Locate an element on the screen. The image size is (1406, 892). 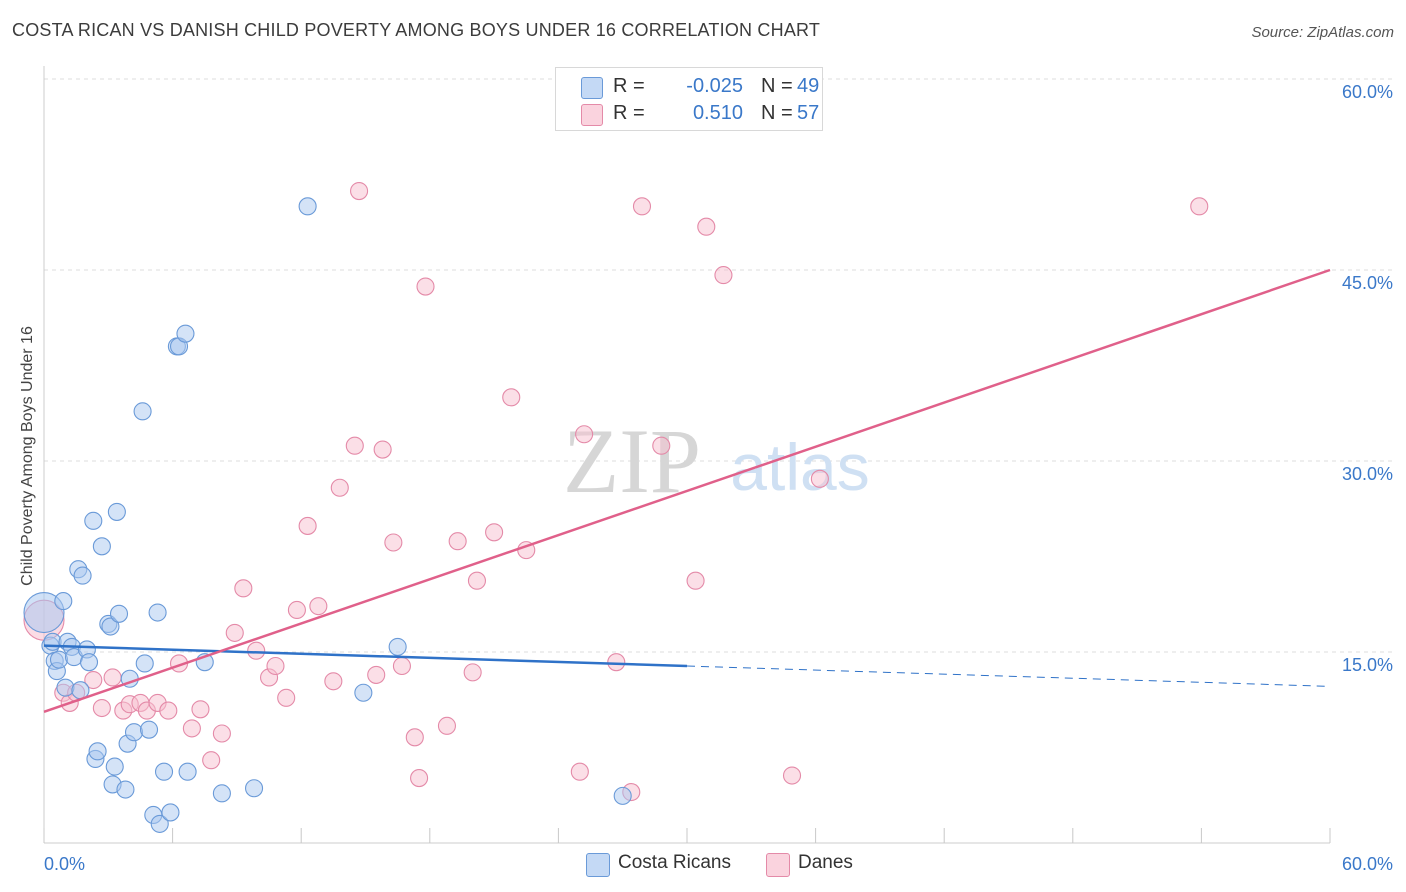
legend-n-value: 49 is located at coordinates (808, 86).